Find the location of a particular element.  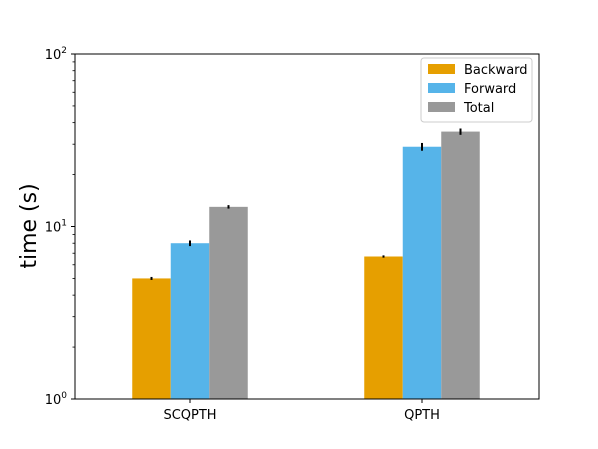

bar-backward-qpth is located at coordinates (383, 327).